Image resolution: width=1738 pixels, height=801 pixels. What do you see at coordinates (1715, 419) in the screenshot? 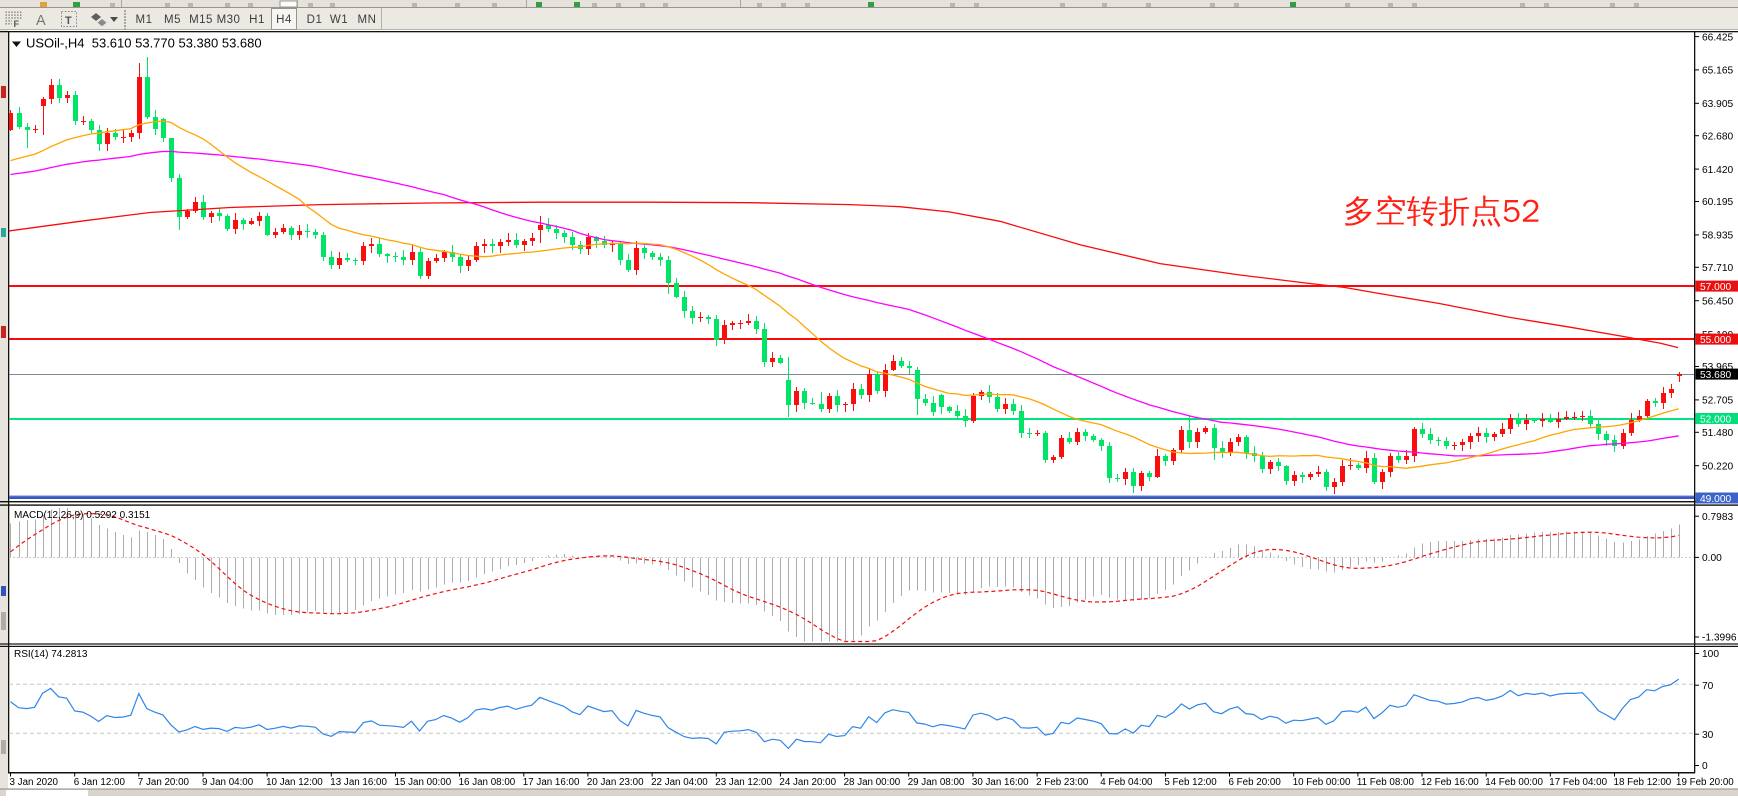
I see `svg-text: 52.000` at bounding box center [1715, 419].